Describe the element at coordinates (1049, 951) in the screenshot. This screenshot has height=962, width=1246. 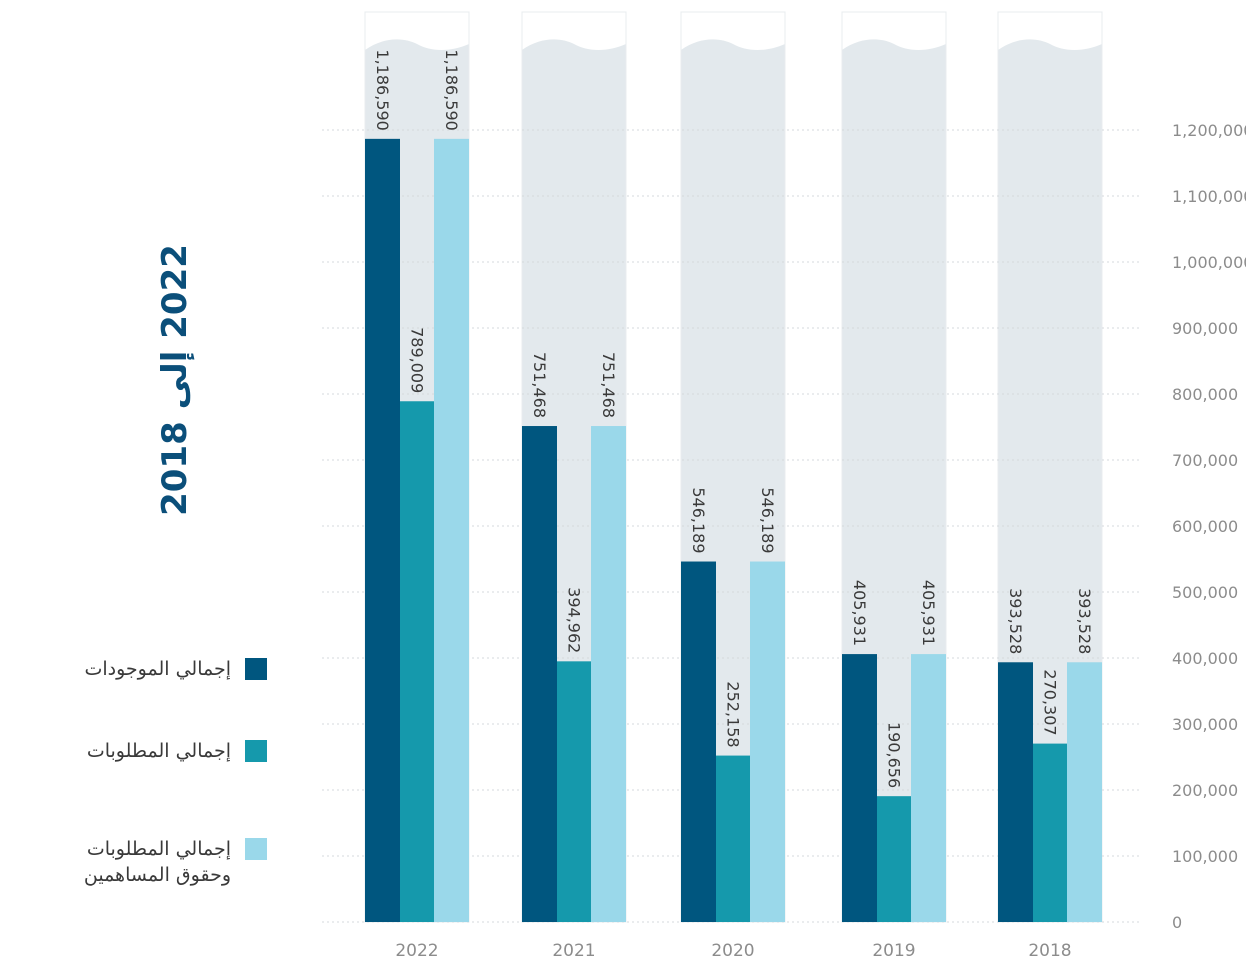
I see `x-category-label-2018: 2018` at that location.